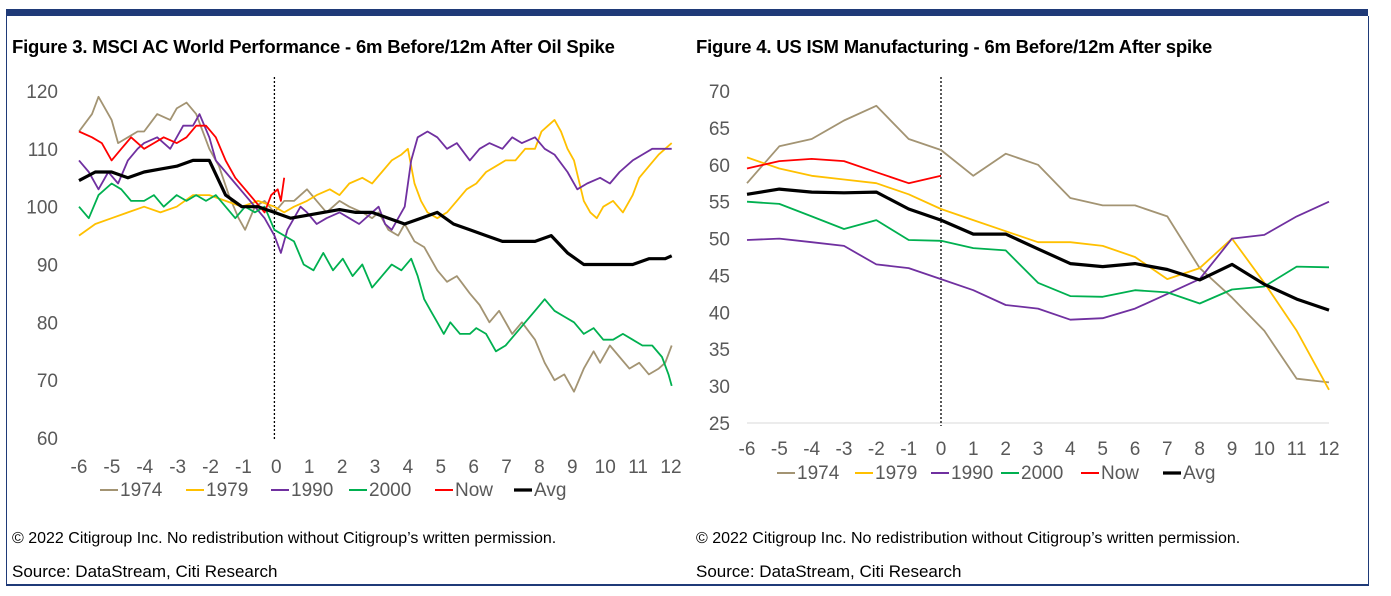 This screenshot has height=596, width=1391. I want to click on fig3-x-tick-label: 1, so click(309, 467).